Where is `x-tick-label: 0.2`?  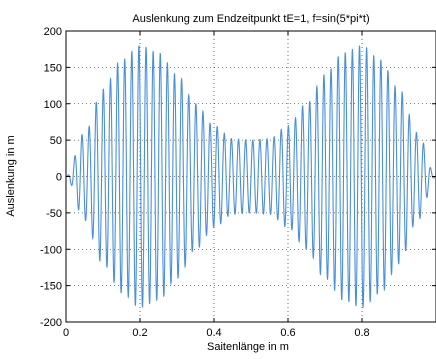 x-tick-label: 0.2 is located at coordinates (139, 333).